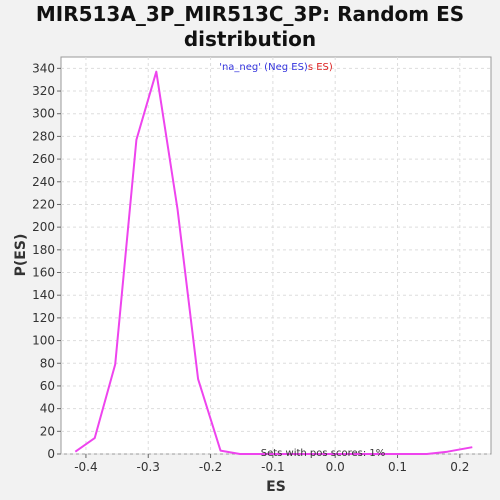 This screenshot has width=500, height=500. I want to click on y-tick-label: 100, so click(43, 341).